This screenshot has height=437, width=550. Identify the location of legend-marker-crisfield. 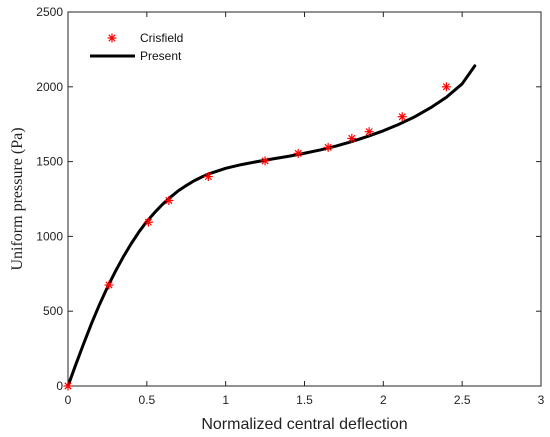
(112, 38).